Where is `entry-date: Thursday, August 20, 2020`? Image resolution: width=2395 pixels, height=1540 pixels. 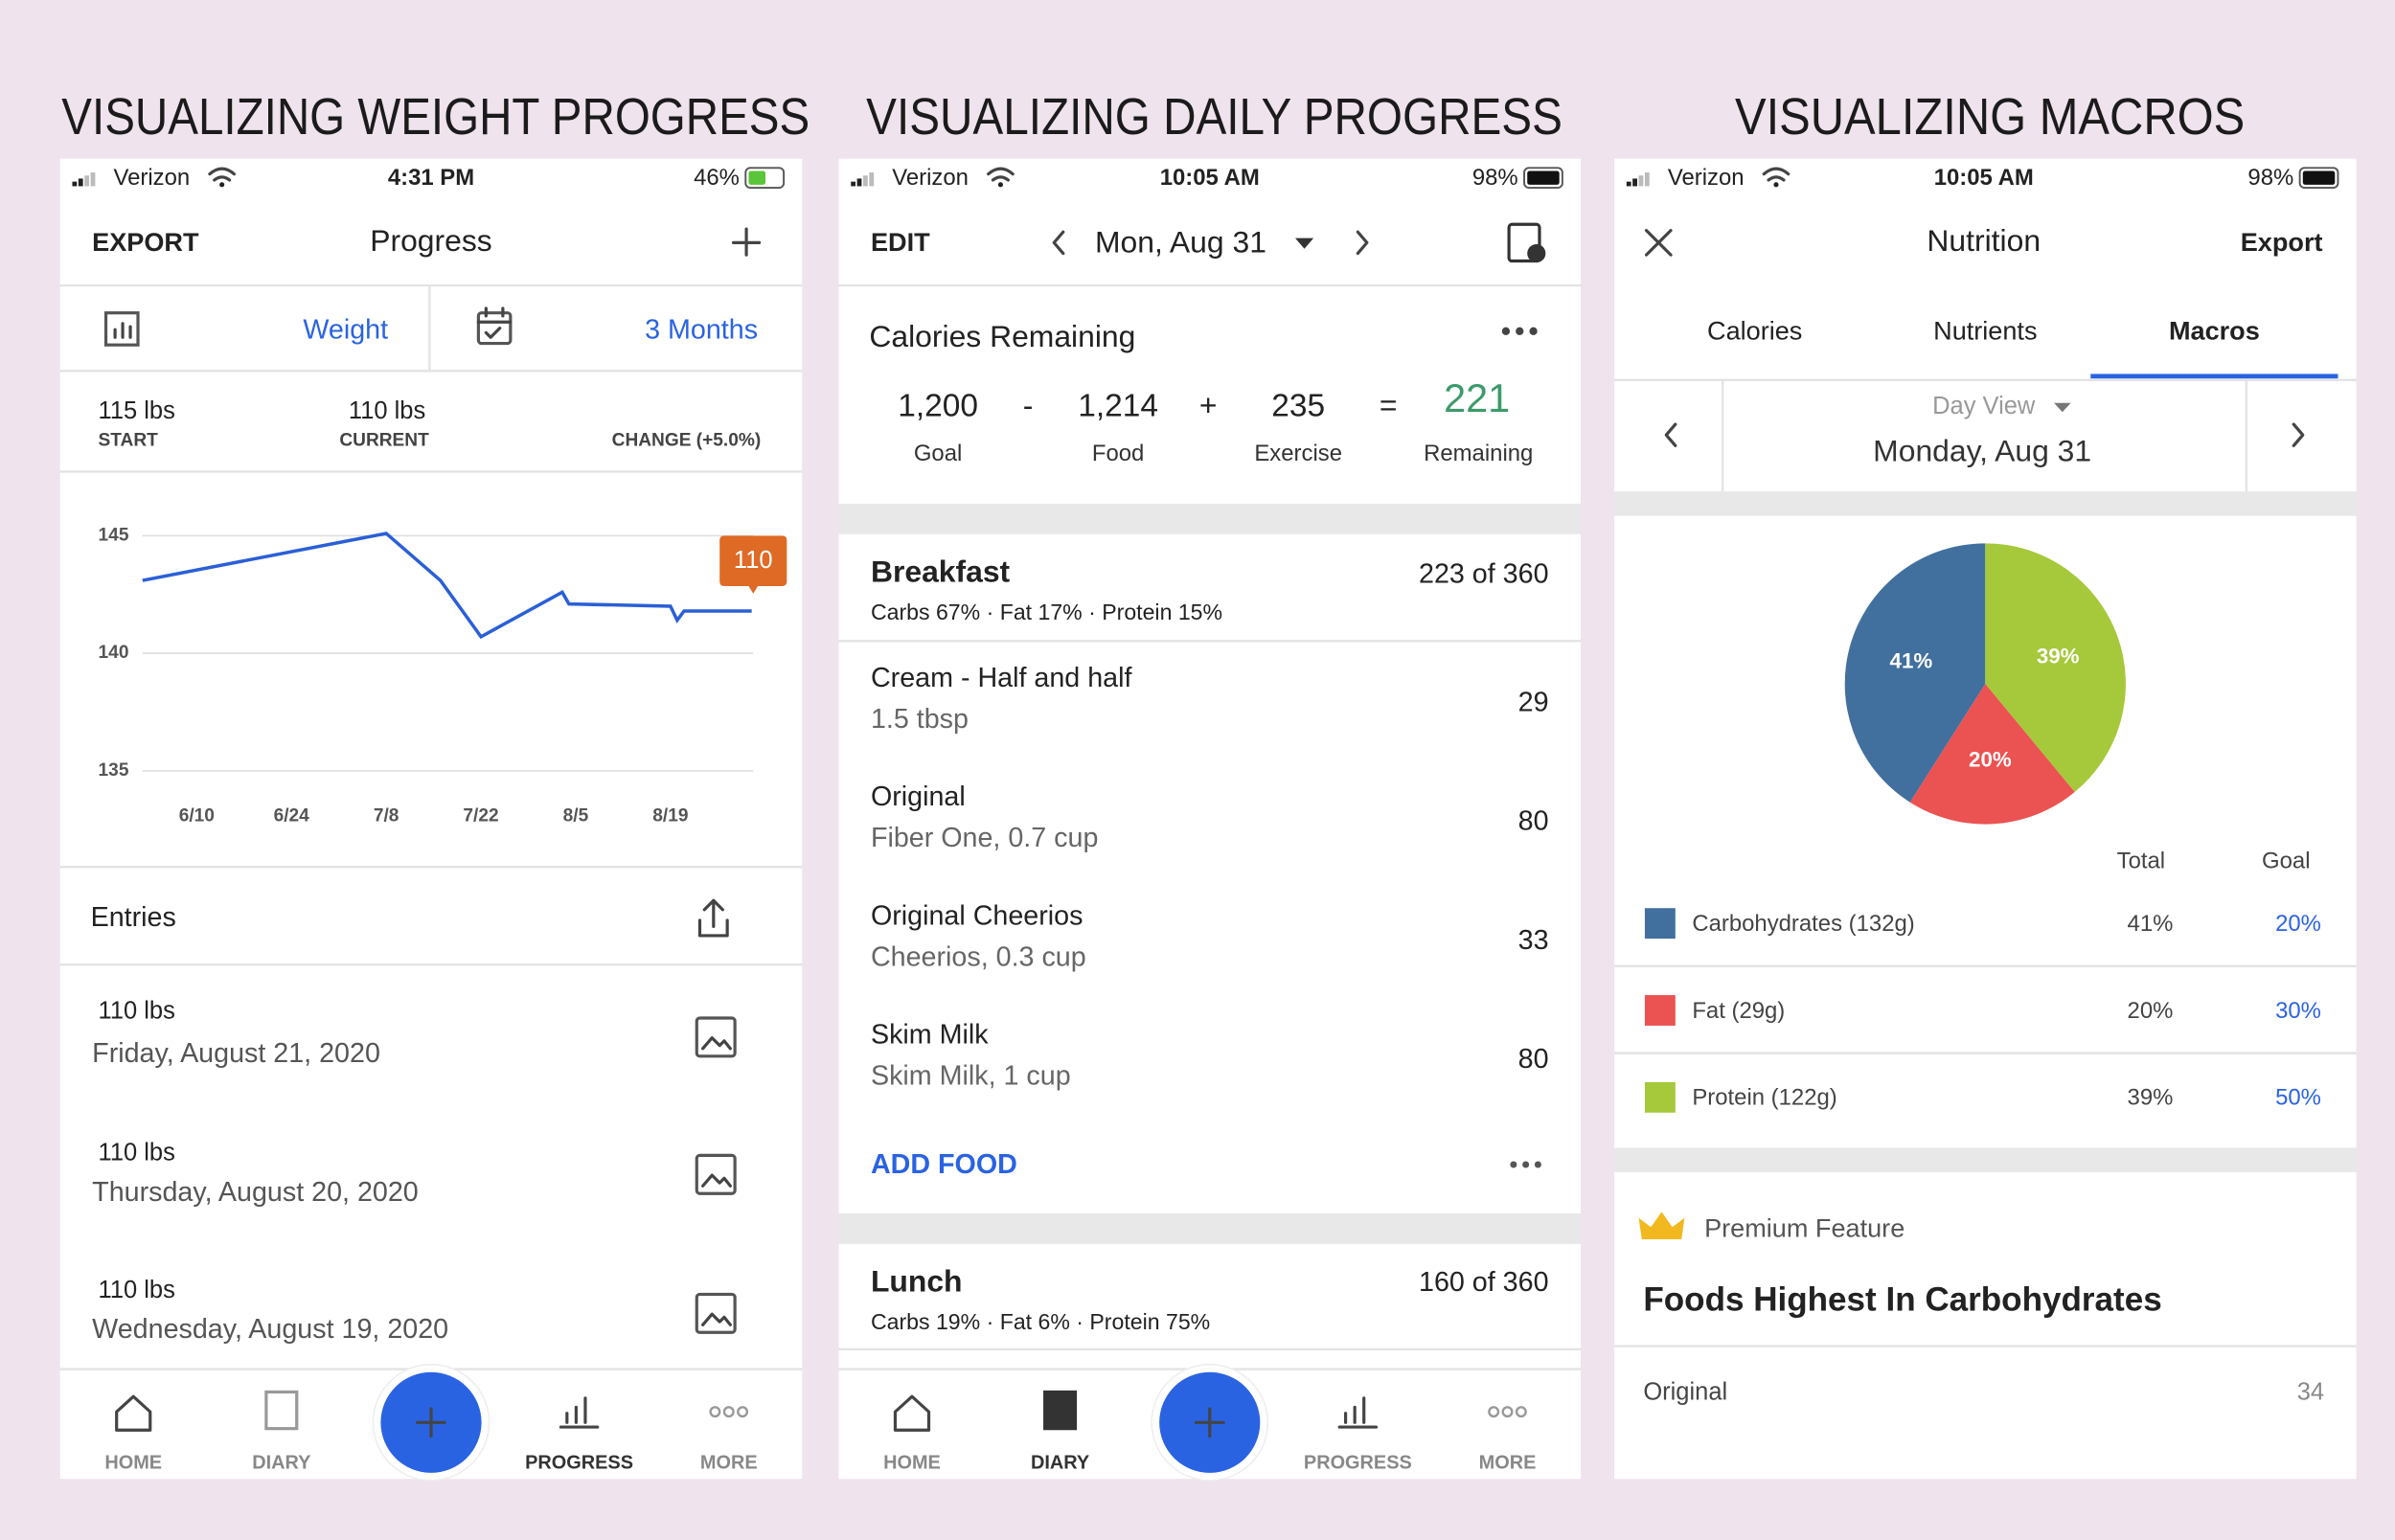
entry-date: Thursday, August 20, 2020 is located at coordinates (256, 1192).